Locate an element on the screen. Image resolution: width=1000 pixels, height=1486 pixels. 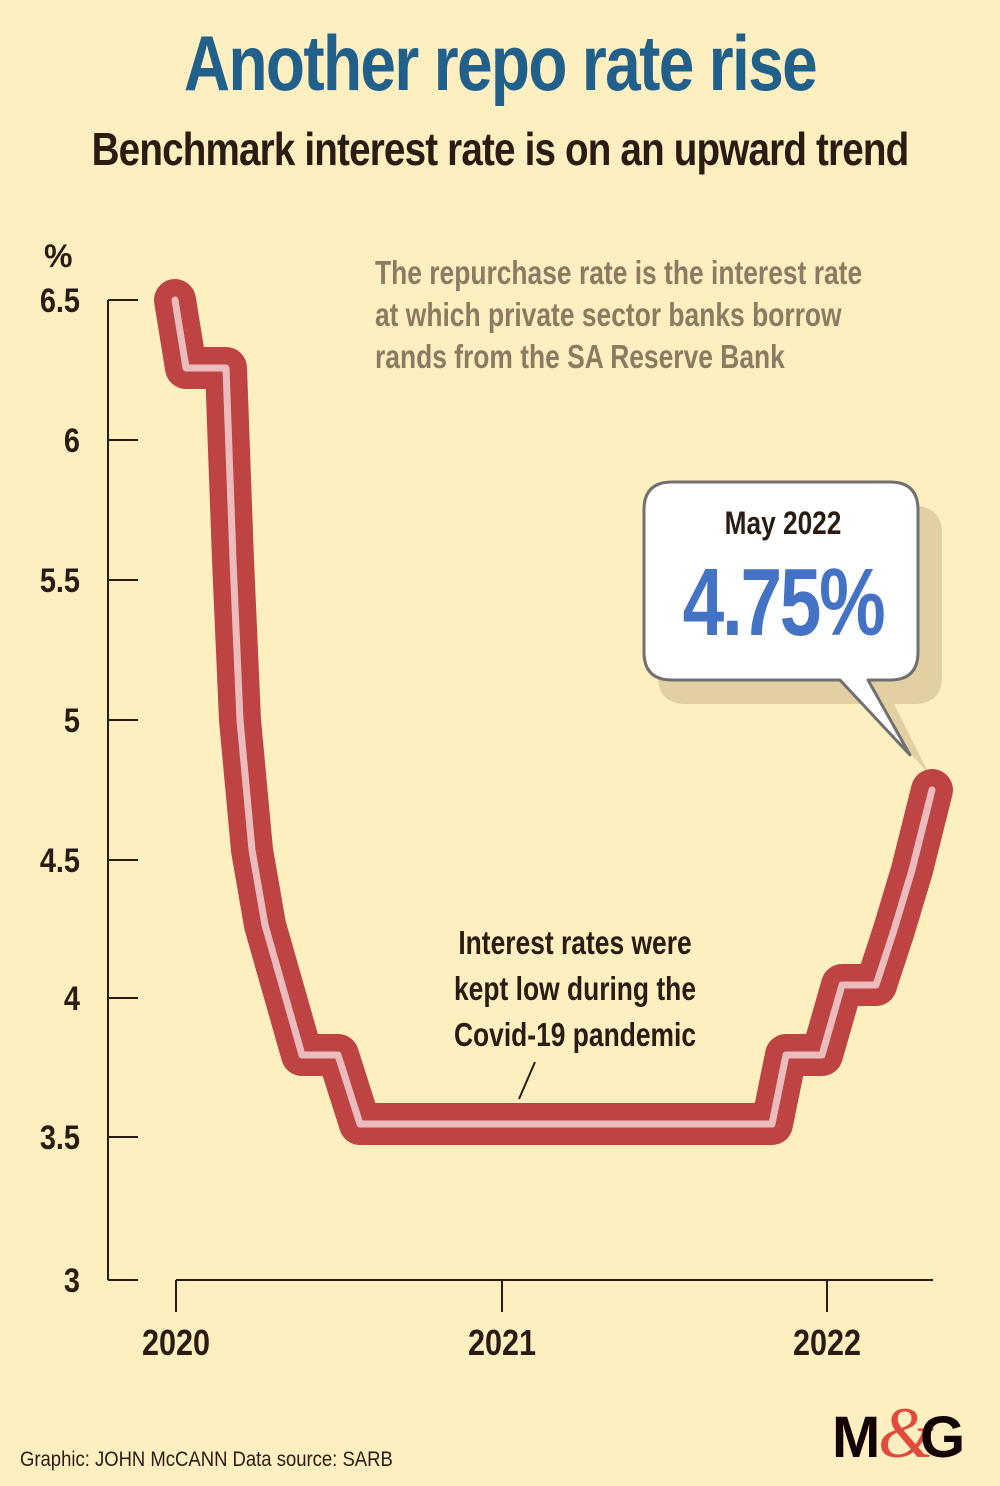
definition-line: at which private sector banks borrow is located at coordinates (608, 314).